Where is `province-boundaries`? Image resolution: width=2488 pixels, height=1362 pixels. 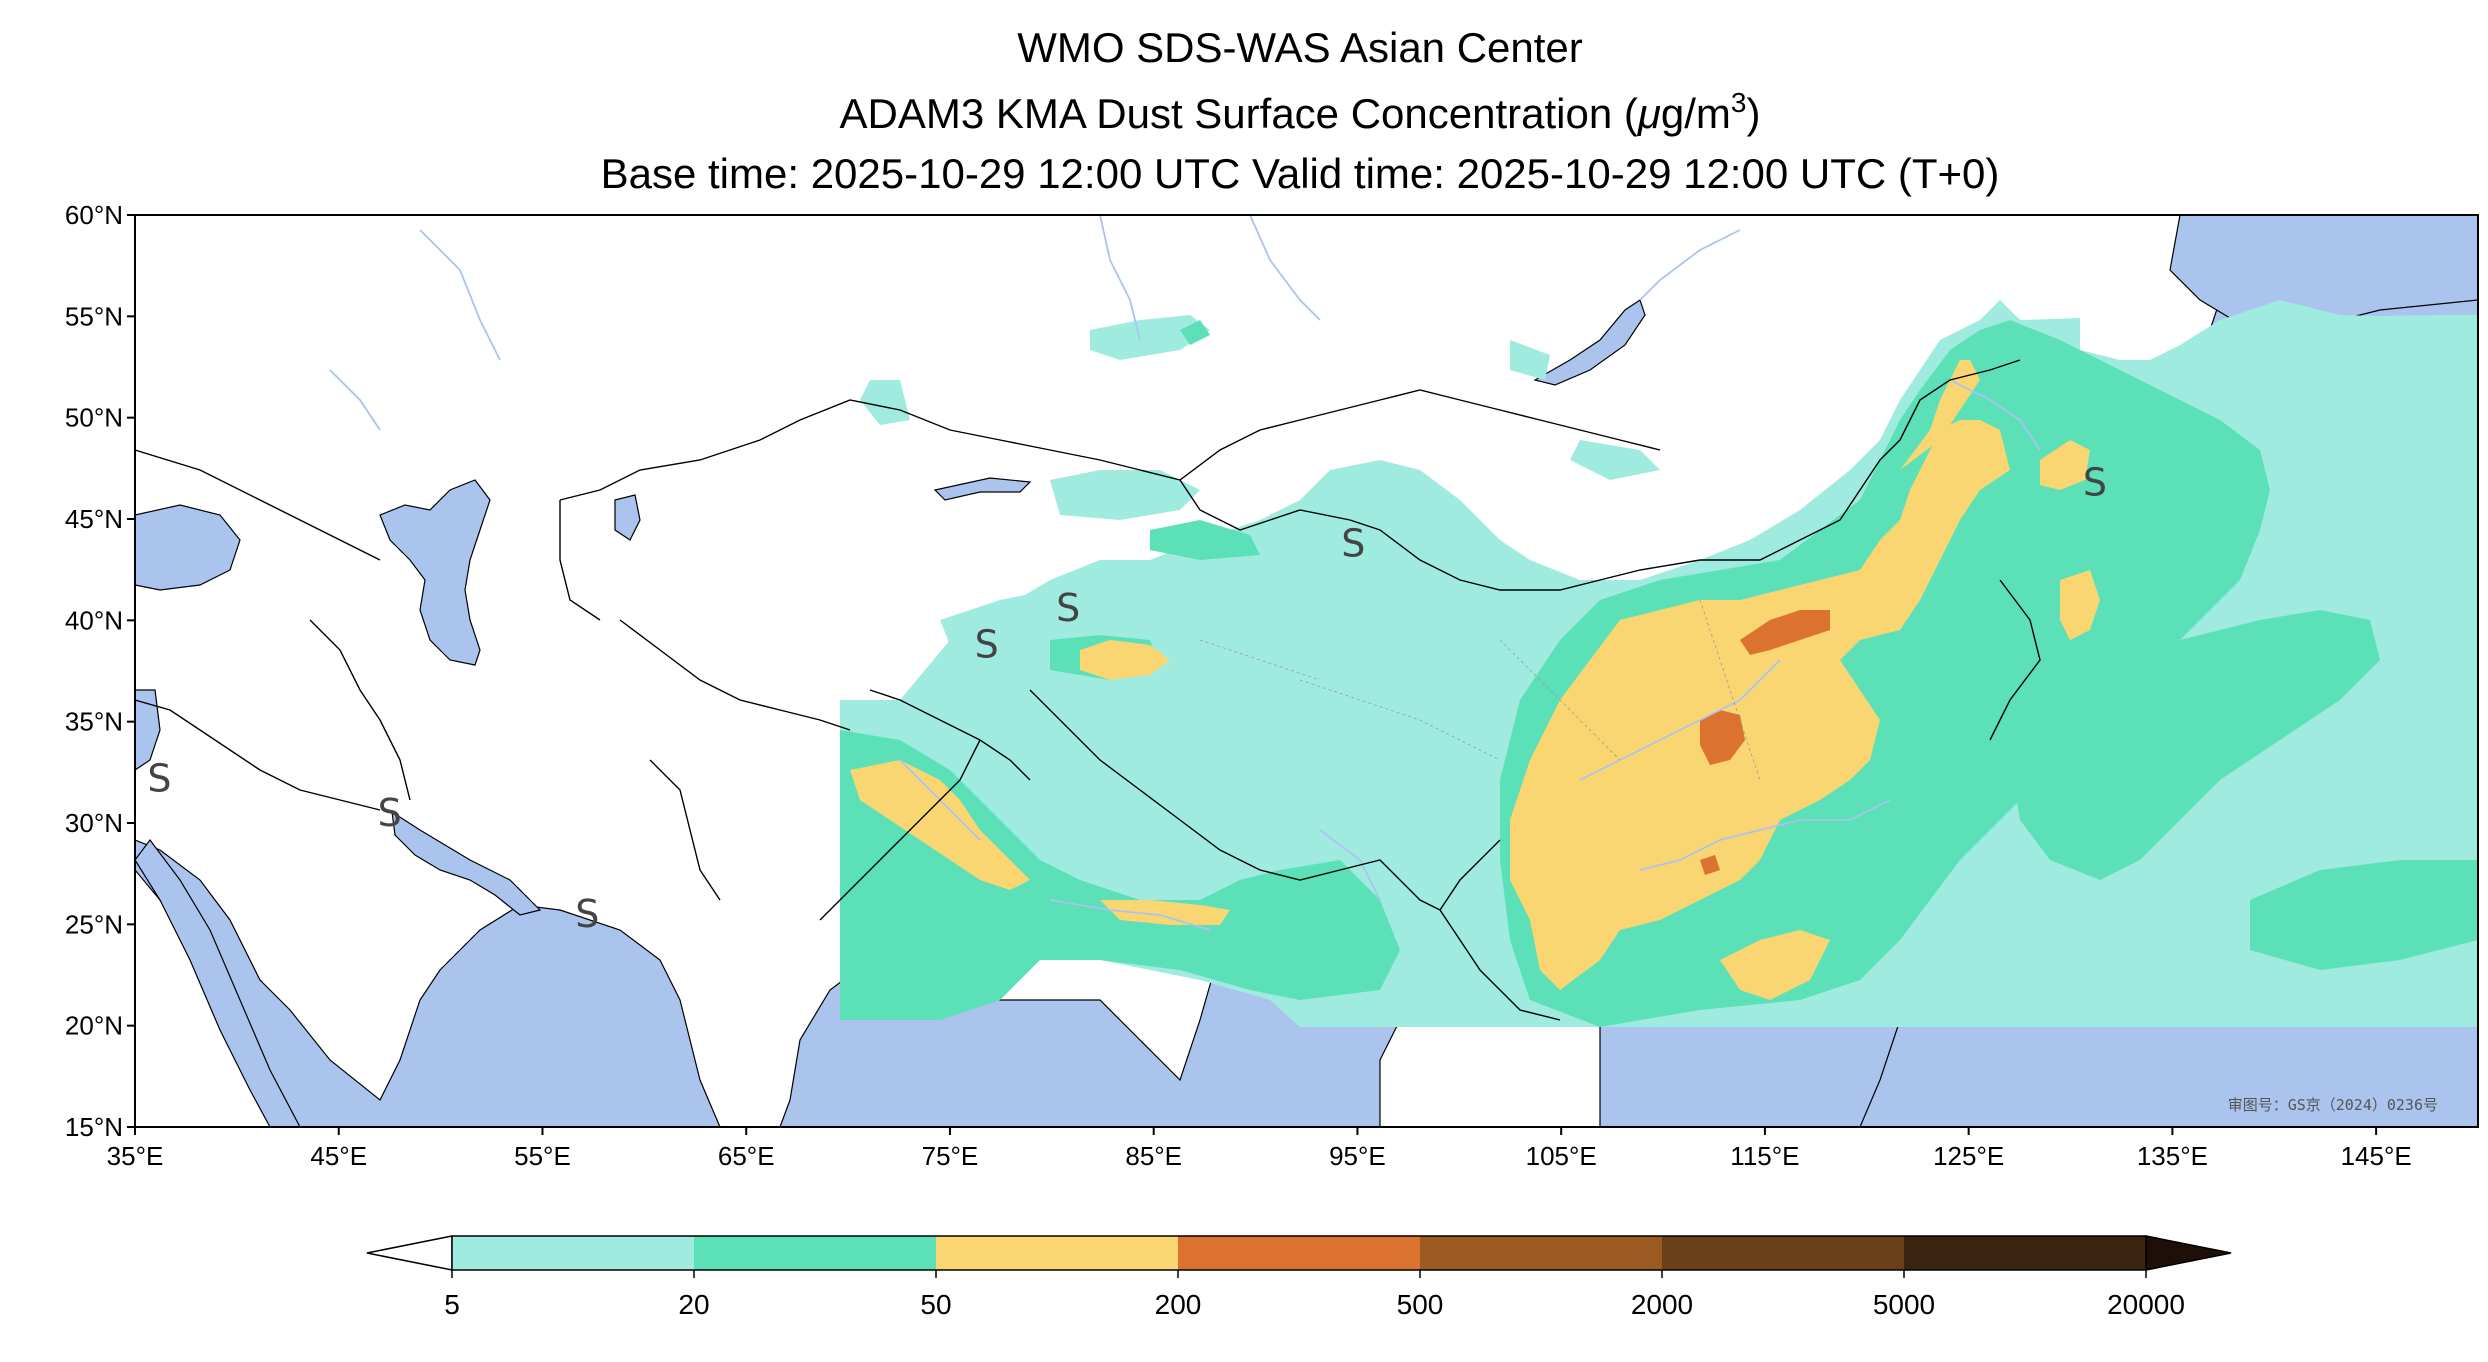 province-boundaries is located at coordinates (1480, 690).